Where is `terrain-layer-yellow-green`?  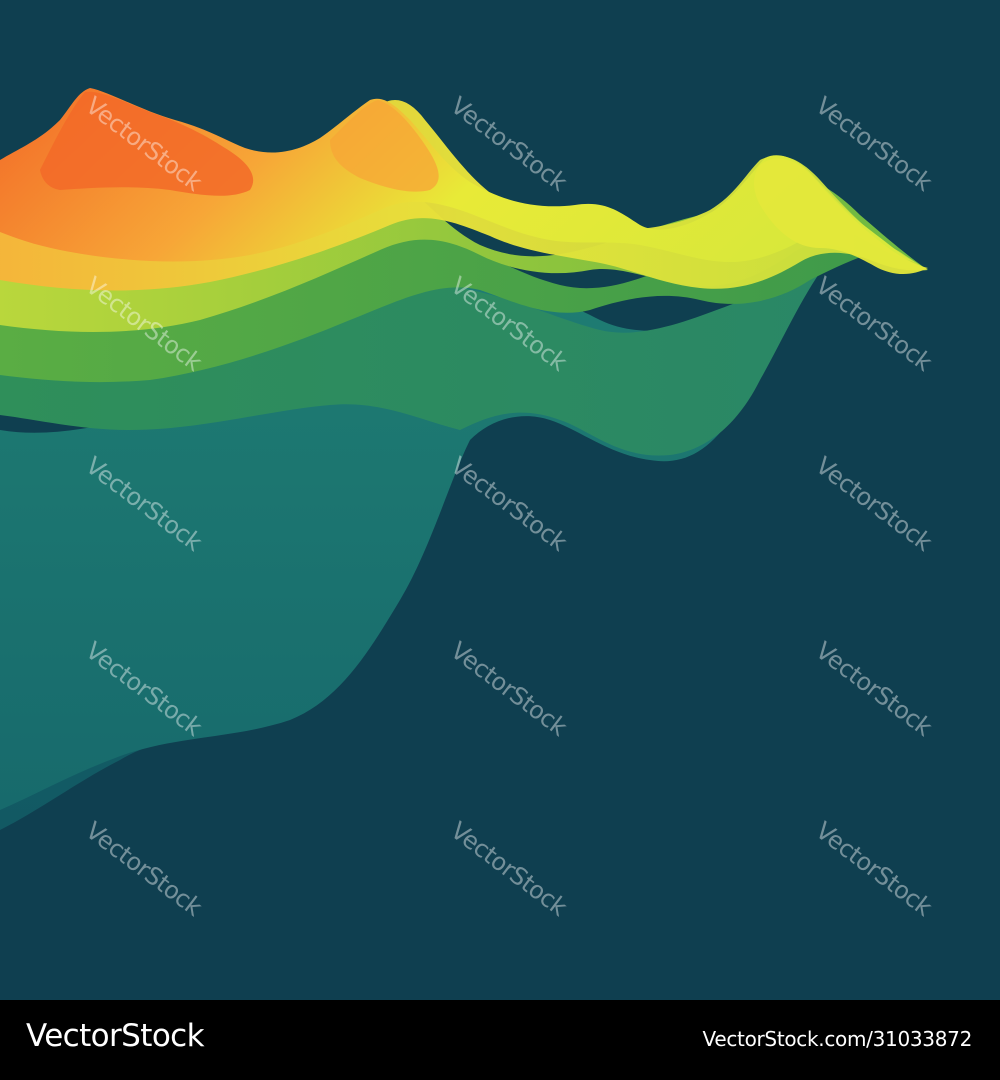 terrain-layer-yellow-green is located at coordinates (462, 253).